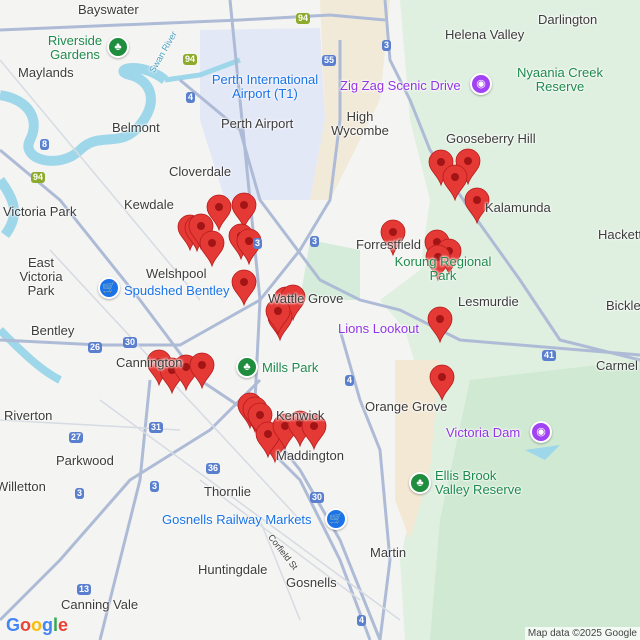 The image size is (640, 640). I want to click on label-riverside-gardens: Riverside Gardens, so click(75, 47).